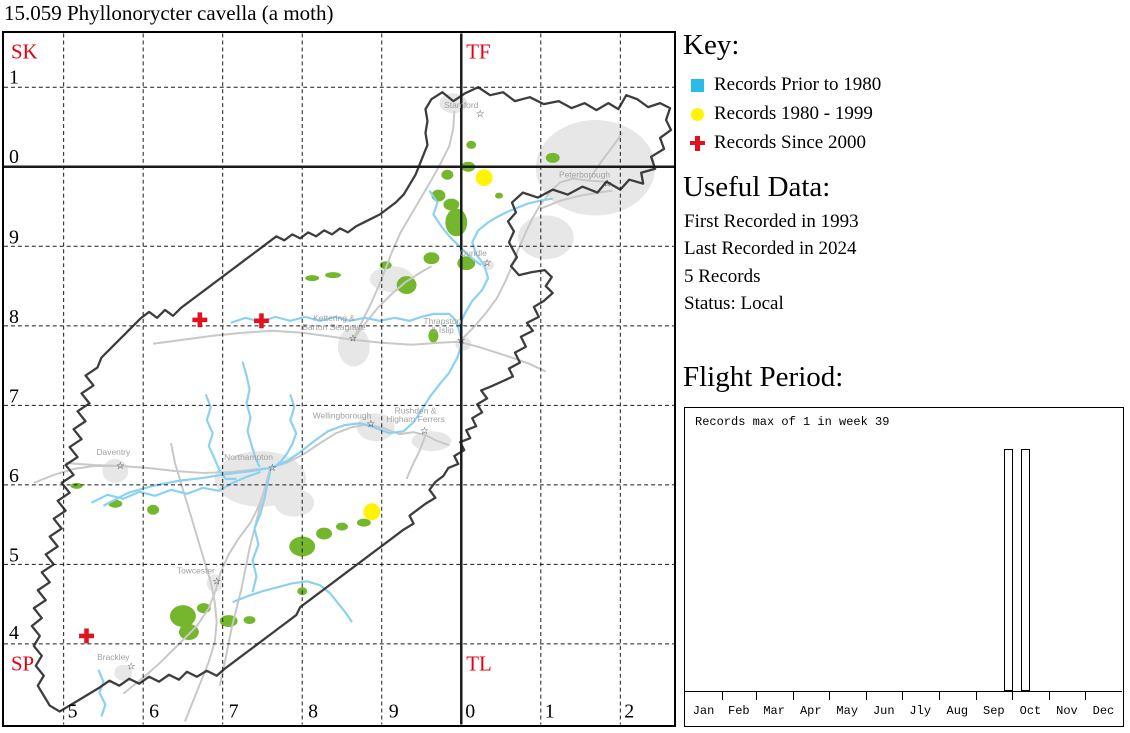 The width and height of the screenshot is (1130, 733). What do you see at coordinates (24, 51) in the screenshot?
I see `grid-letter-sk: SK` at bounding box center [24, 51].